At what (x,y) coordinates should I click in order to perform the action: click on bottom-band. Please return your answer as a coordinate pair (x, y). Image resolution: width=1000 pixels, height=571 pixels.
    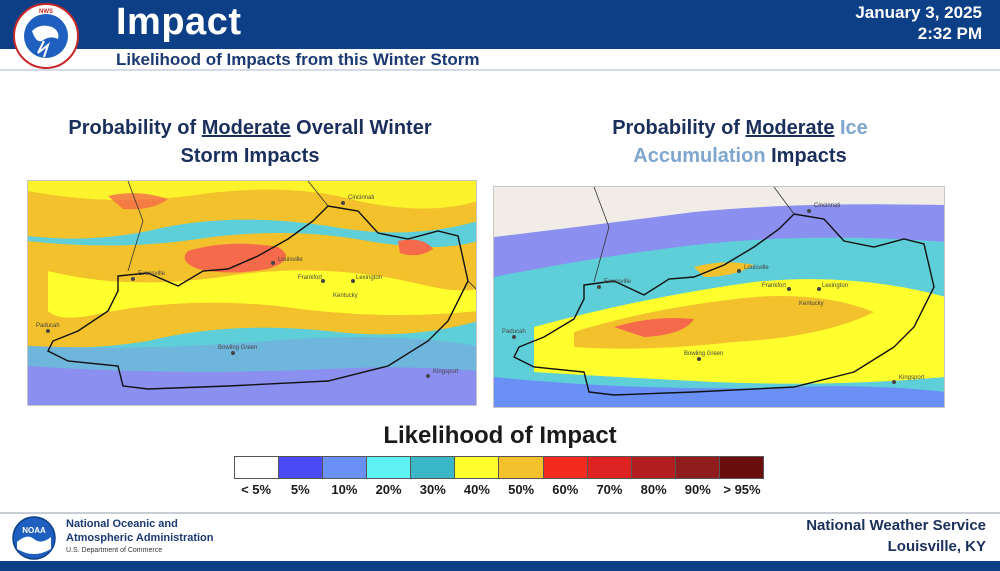
    Looking at the image, I should click on (500, 566).